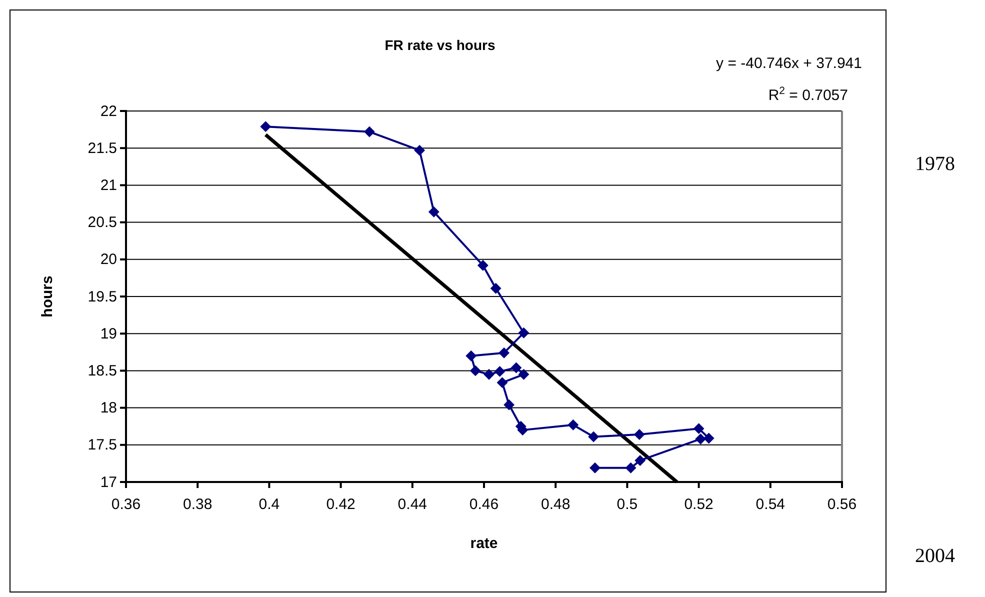 This screenshot has height=597, width=985. Describe the element at coordinates (108, 259) in the screenshot. I see `y-tick-label: 20` at that location.